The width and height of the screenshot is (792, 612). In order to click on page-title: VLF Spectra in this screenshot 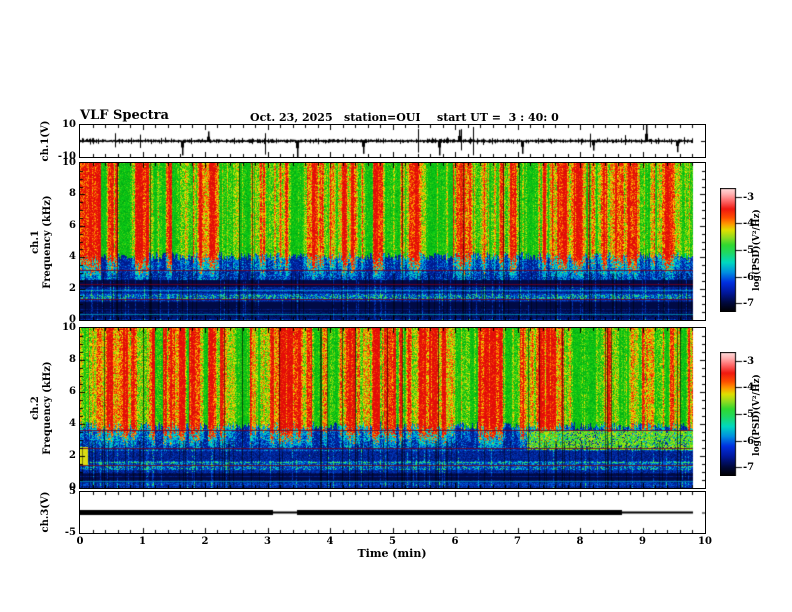, I will do `click(124, 115)`.